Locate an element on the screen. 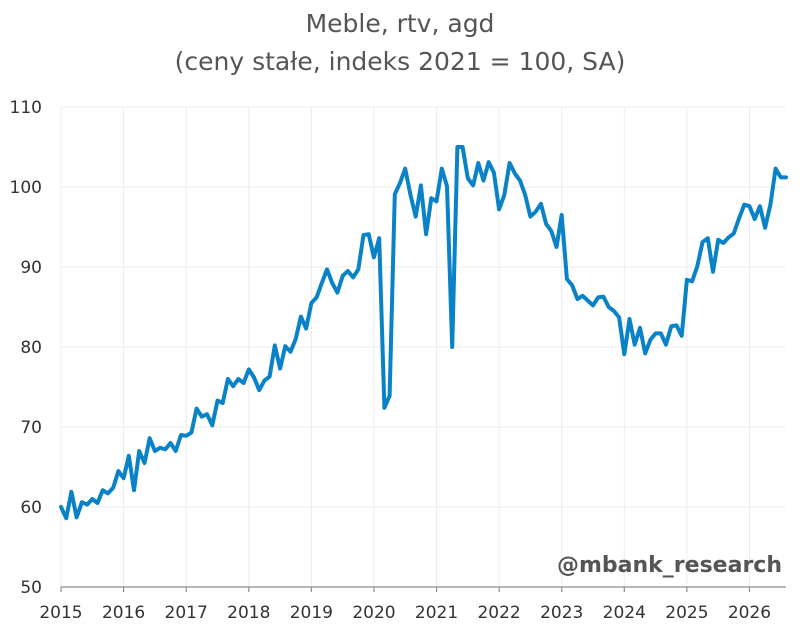  x-tick-label: 2018 is located at coordinates (248, 613).